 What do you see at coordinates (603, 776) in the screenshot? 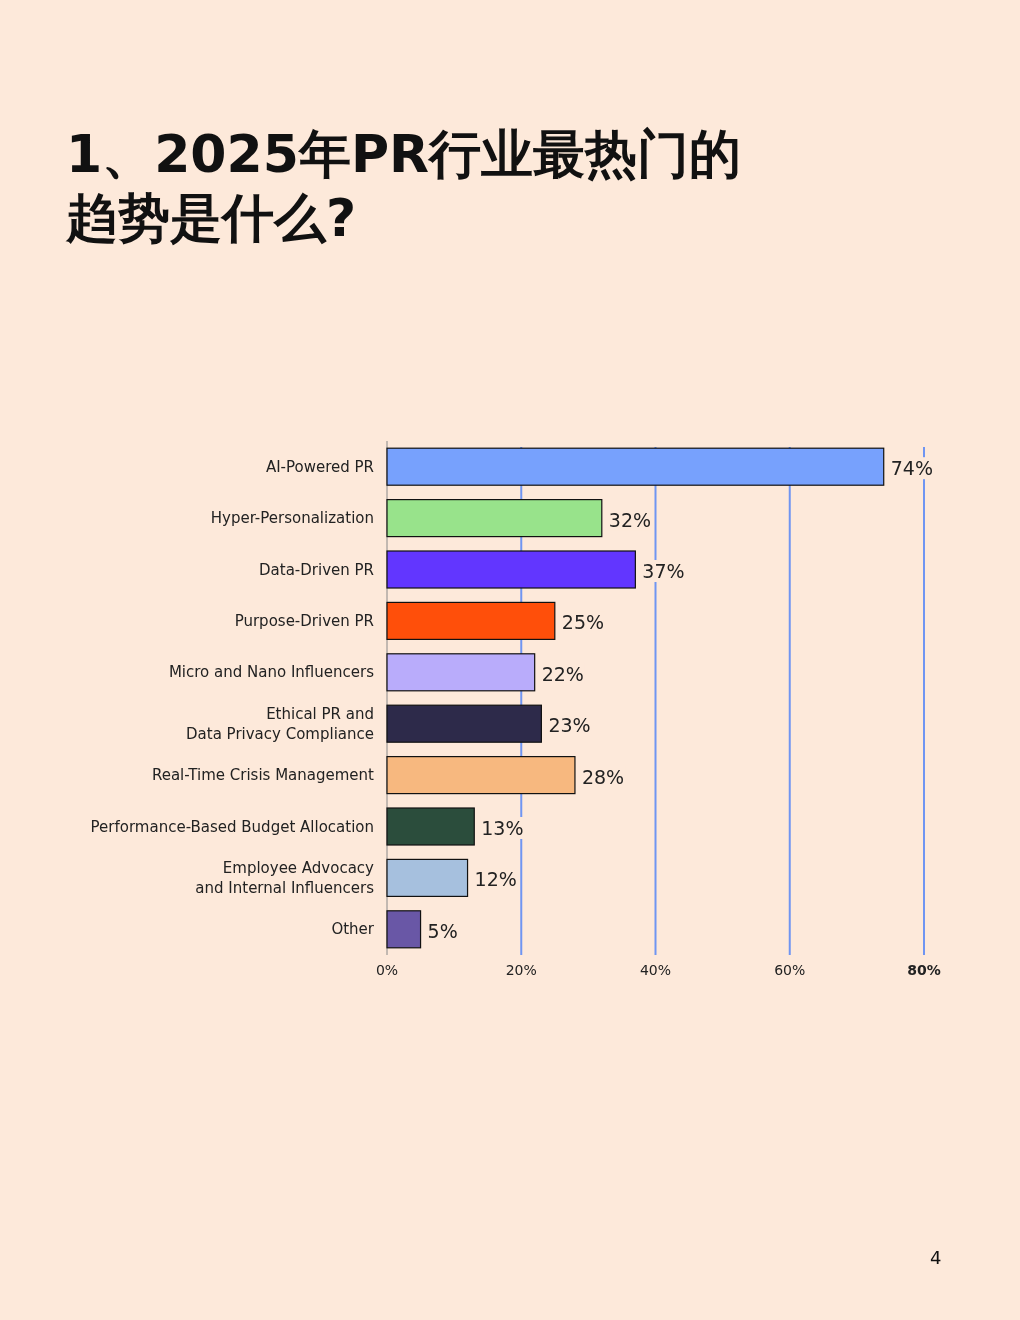
I see `data-label: 28%` at bounding box center [603, 776].